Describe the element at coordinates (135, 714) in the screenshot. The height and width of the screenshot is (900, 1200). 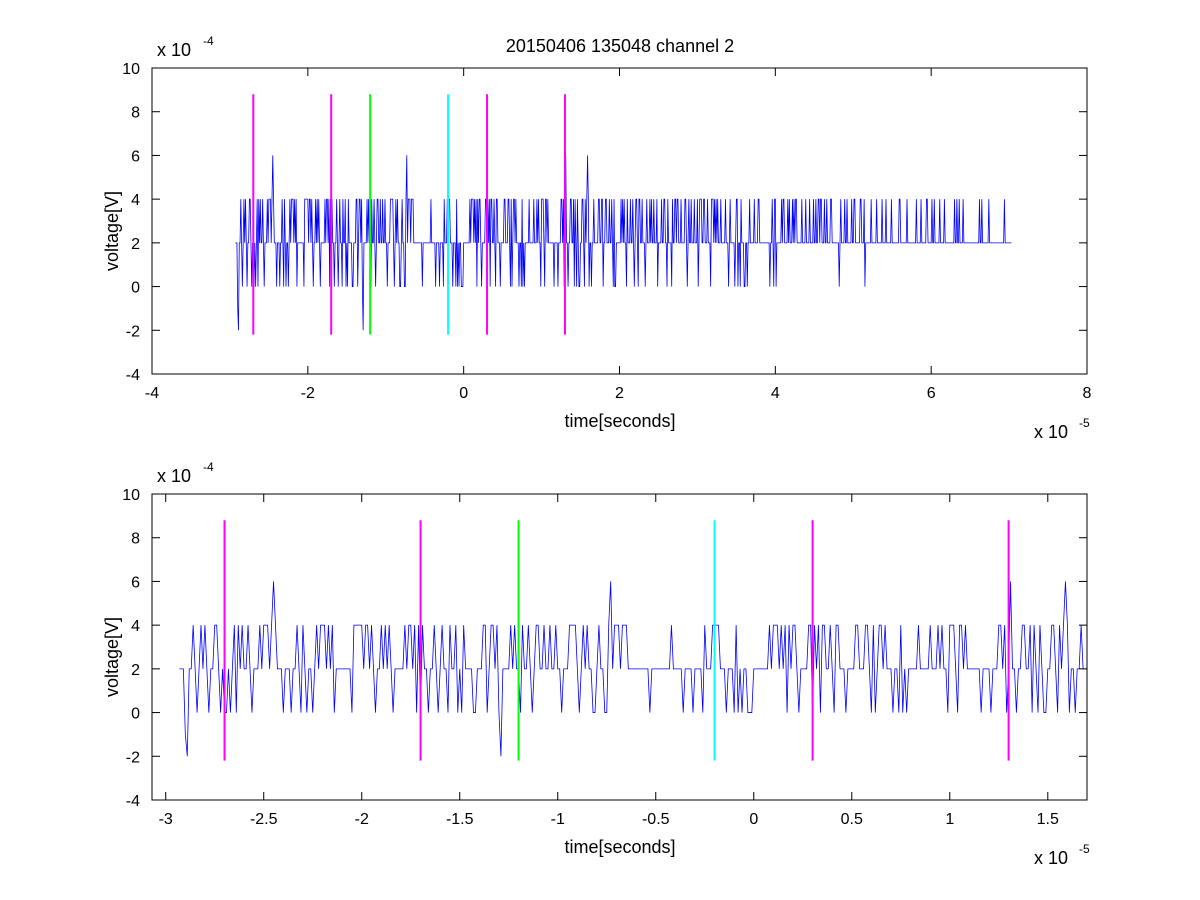
I see `bottom-y-tick-label-2: 0` at that location.